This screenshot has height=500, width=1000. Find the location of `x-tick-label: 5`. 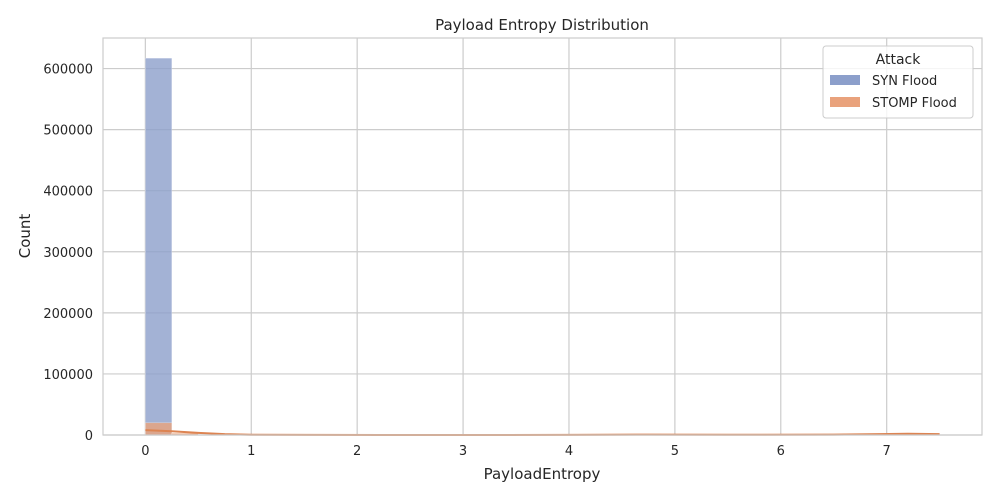

x-tick-label: 5 is located at coordinates (675, 451).